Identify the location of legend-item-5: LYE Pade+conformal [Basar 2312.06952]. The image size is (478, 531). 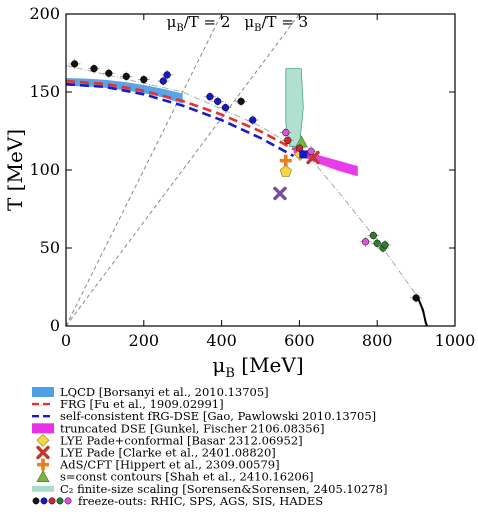
(169, 440).